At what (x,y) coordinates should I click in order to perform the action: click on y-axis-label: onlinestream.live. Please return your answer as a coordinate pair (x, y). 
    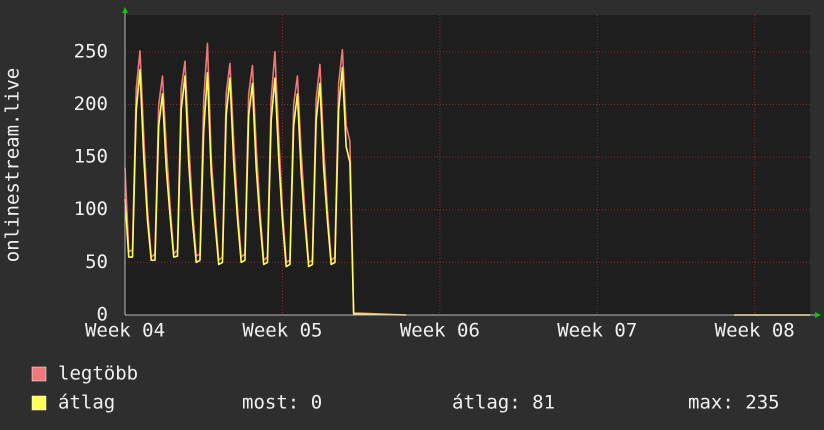
    Looking at the image, I should click on (13, 165).